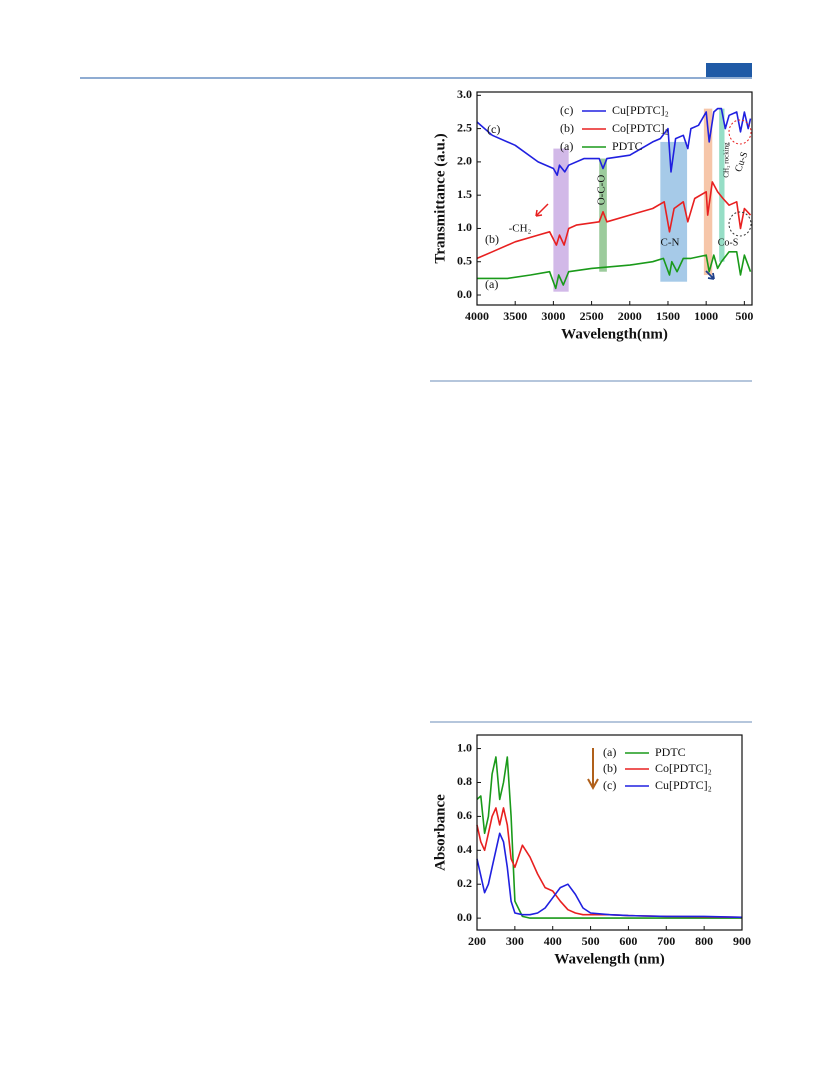 This screenshot has width=833, height=1091. I want to click on y-tick-label: 2.0, so click(464, 161).